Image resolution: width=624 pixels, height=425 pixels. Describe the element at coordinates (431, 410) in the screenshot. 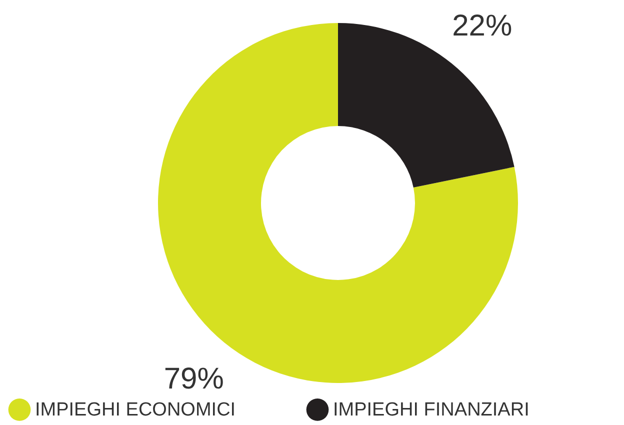

I see `legend-label: IMPIEGHI FINANZIARI` at that location.